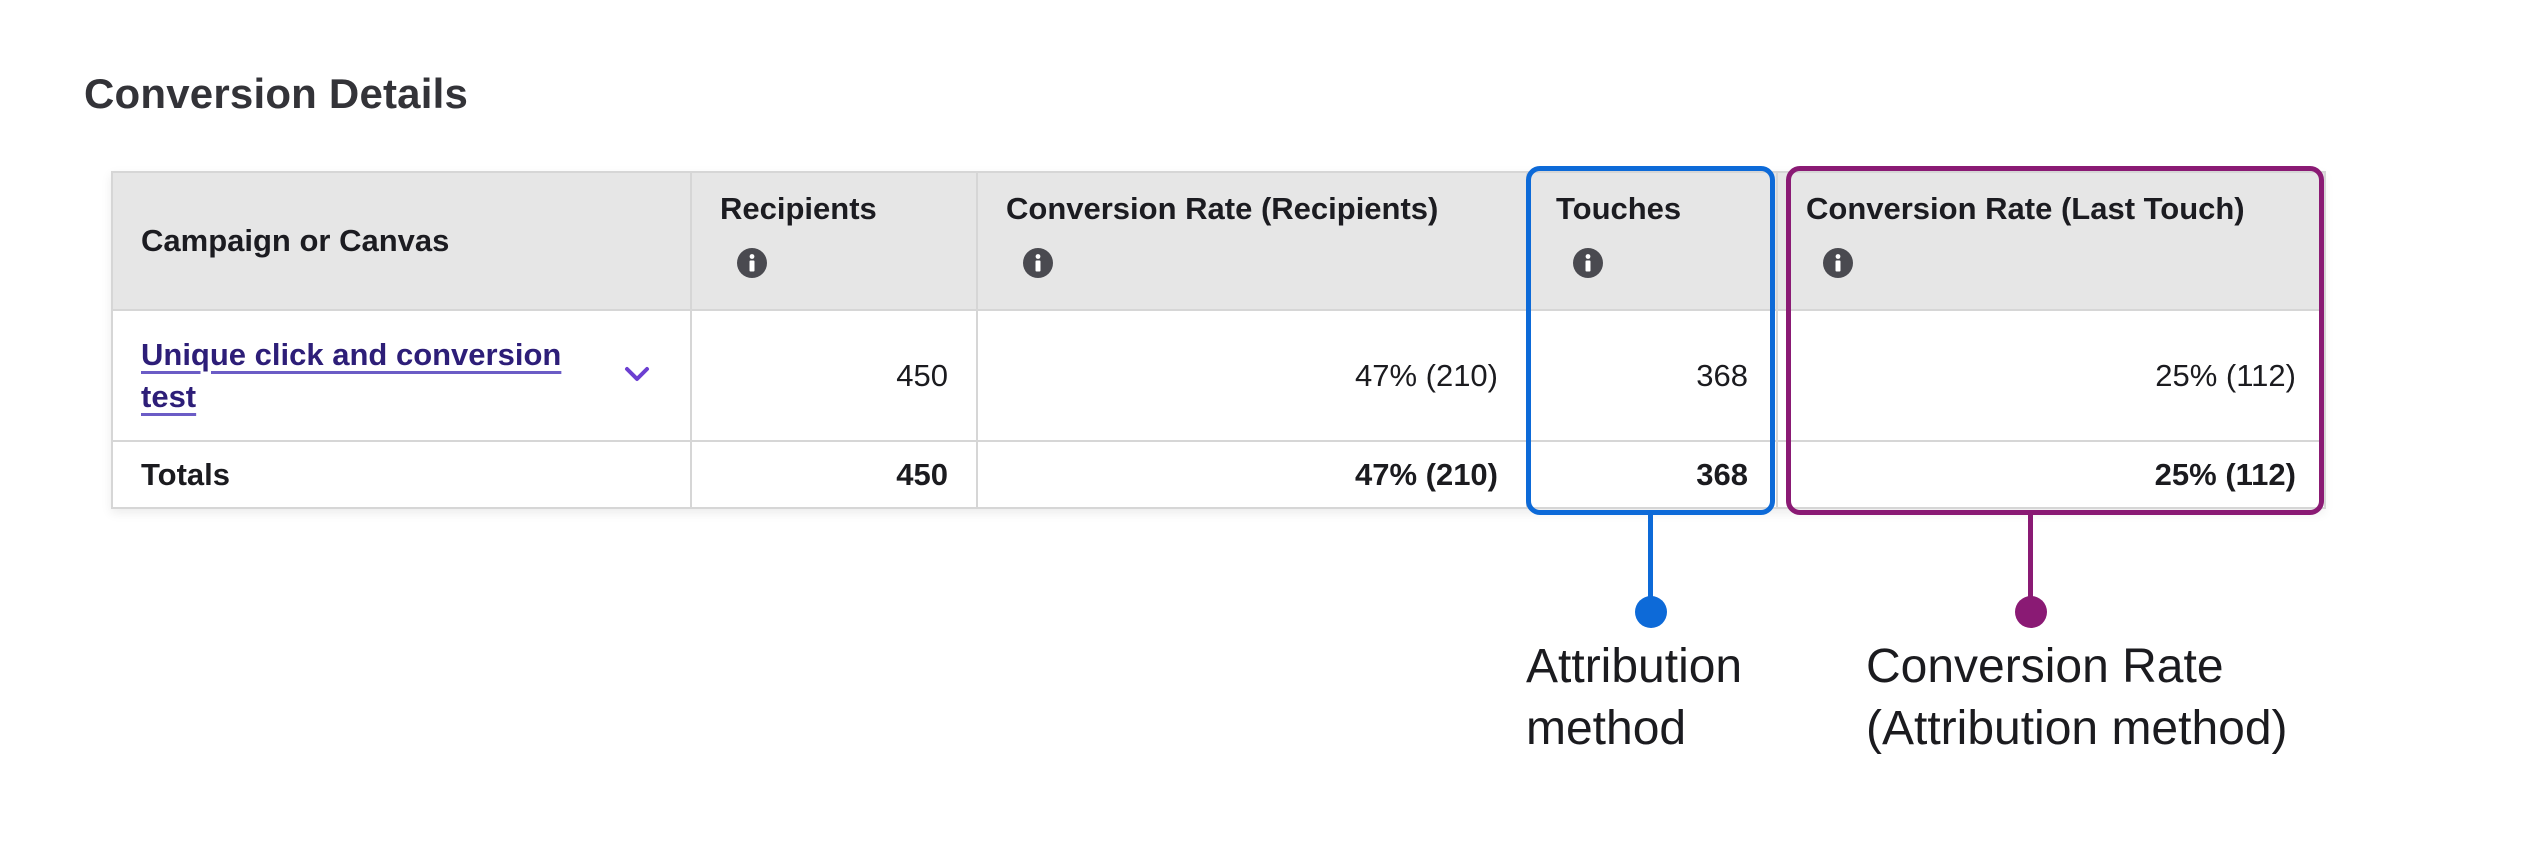 The image size is (2538, 858). What do you see at coordinates (276, 93) in the screenshot?
I see `page-title: Conversion Details` at bounding box center [276, 93].